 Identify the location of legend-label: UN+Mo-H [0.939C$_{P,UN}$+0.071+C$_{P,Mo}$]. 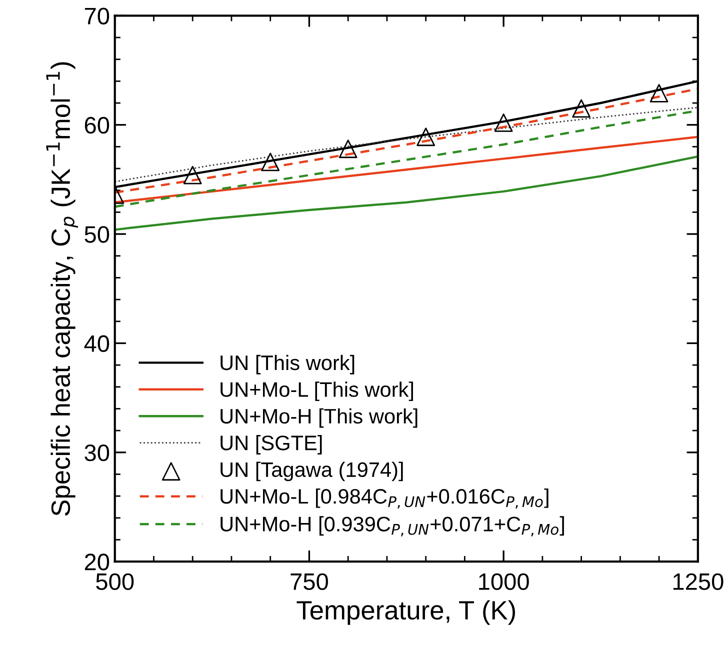
(392, 526).